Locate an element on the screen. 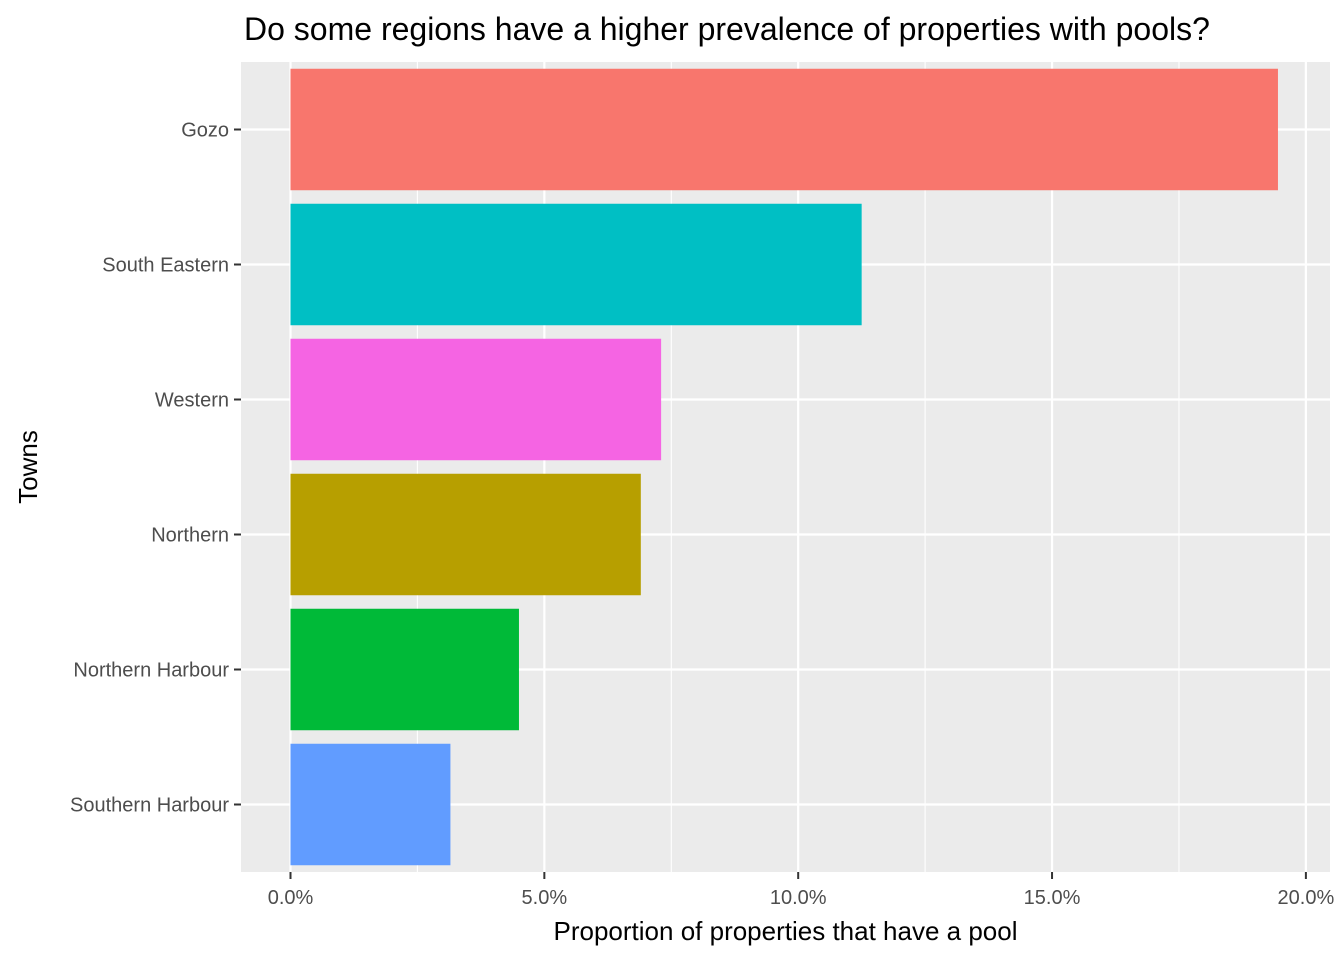 The height and width of the screenshot is (960, 1344). bar-south-eastern is located at coordinates (576, 264).